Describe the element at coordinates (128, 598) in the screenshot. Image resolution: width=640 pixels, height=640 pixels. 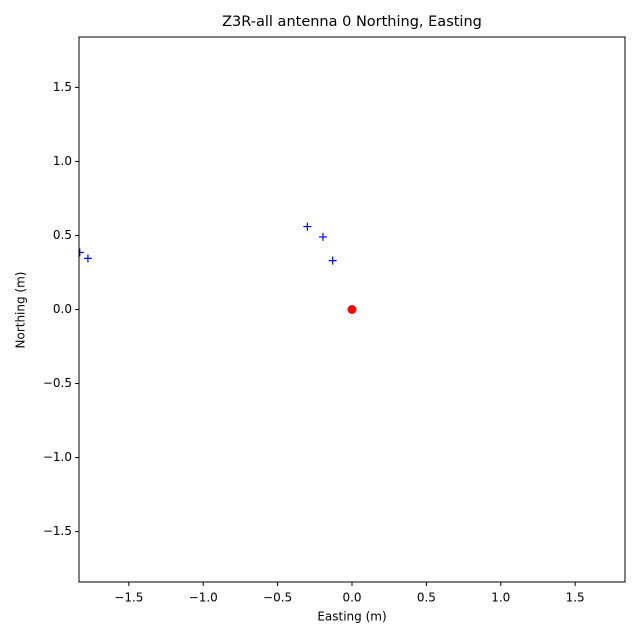
I see `x-tick-label: −1.5` at that location.